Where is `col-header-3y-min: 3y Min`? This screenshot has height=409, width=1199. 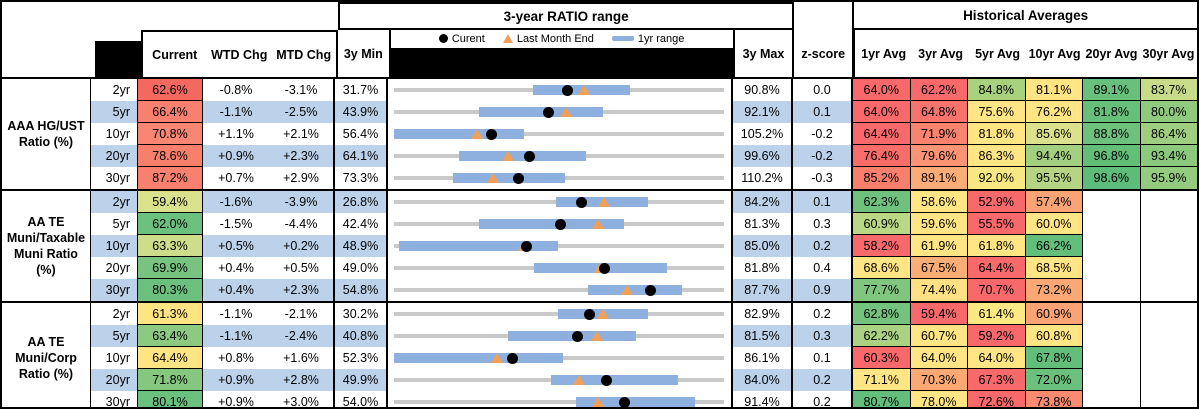
col-header-3y-min: 3y Min is located at coordinates (364, 53).